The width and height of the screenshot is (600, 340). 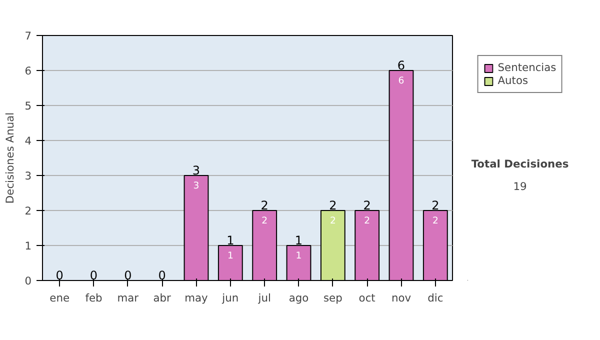 I want to click on legend-label: Sentencias, so click(x=527, y=67).